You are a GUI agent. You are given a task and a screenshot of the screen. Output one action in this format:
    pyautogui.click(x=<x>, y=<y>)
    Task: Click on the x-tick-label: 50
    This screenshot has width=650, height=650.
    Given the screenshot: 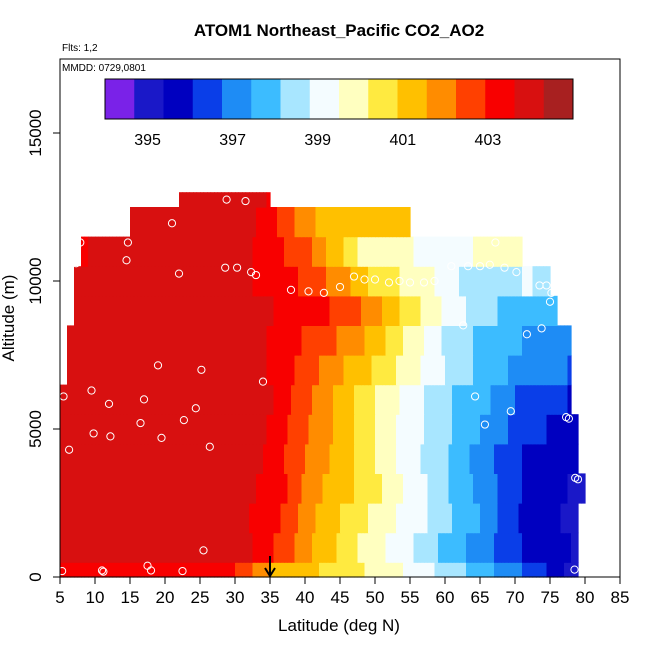 What is the action you would take?
    pyautogui.click(x=375, y=597)
    